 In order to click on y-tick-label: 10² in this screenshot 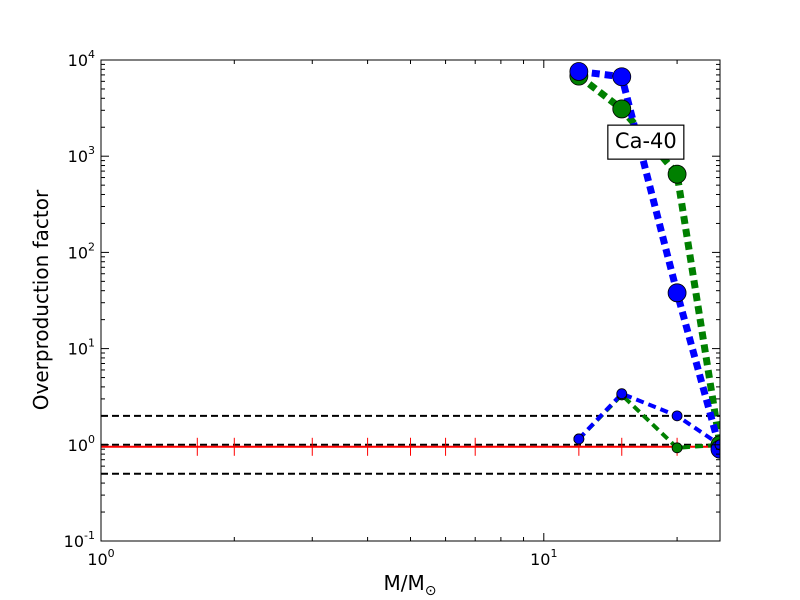, I will do `click(81, 251)`.